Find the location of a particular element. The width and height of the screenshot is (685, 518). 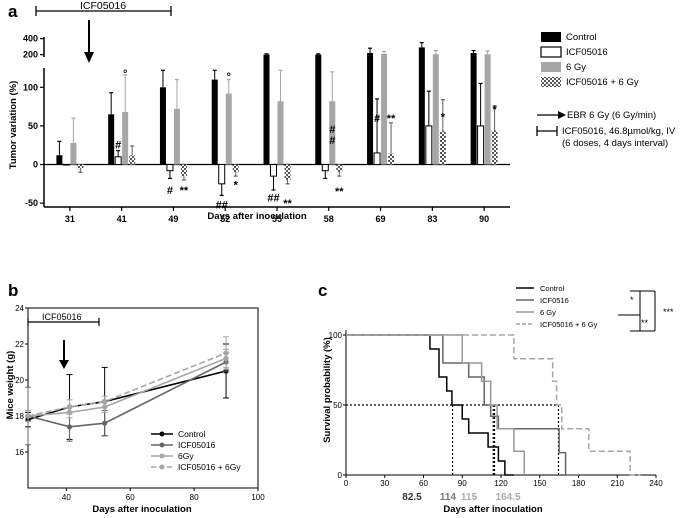

panel-c-legend-label: 6 Gy is located at coordinates (548, 312).